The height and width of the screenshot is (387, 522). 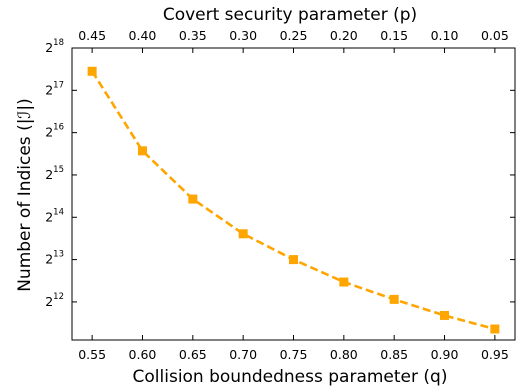 What do you see at coordinates (54, 88) in the screenshot?
I see `y-tick-label: 217` at bounding box center [54, 88].